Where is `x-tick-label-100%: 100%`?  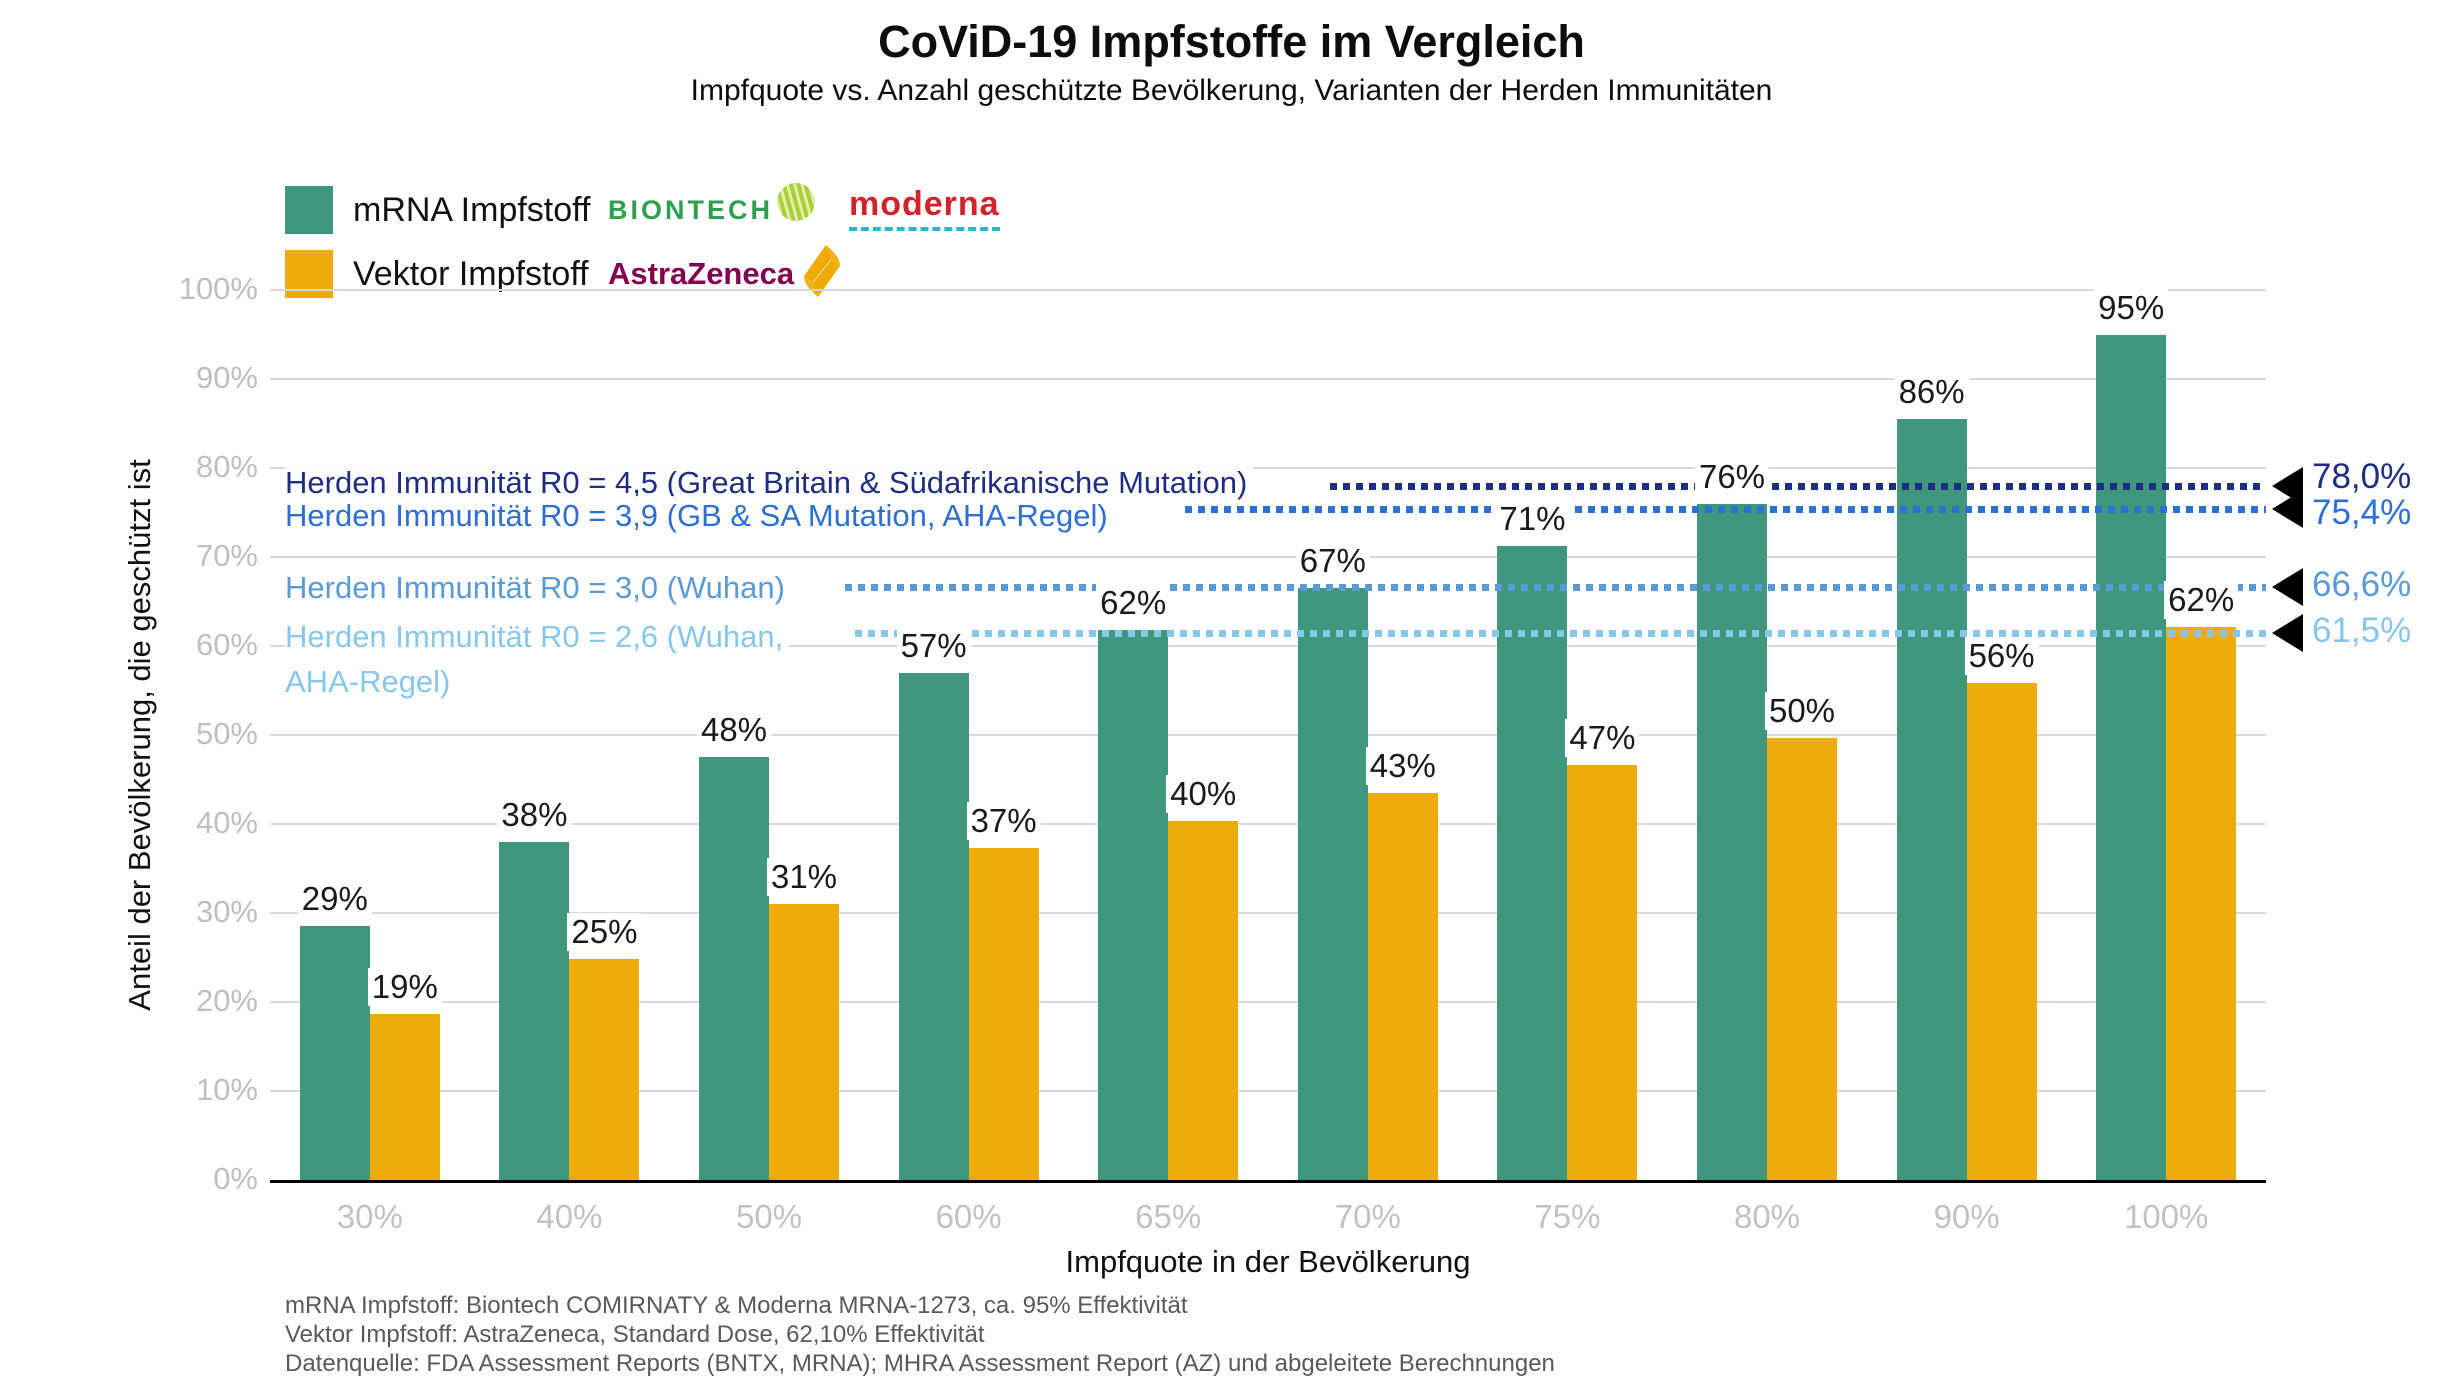
x-tick-label-100%: 100% is located at coordinates (2166, 1216).